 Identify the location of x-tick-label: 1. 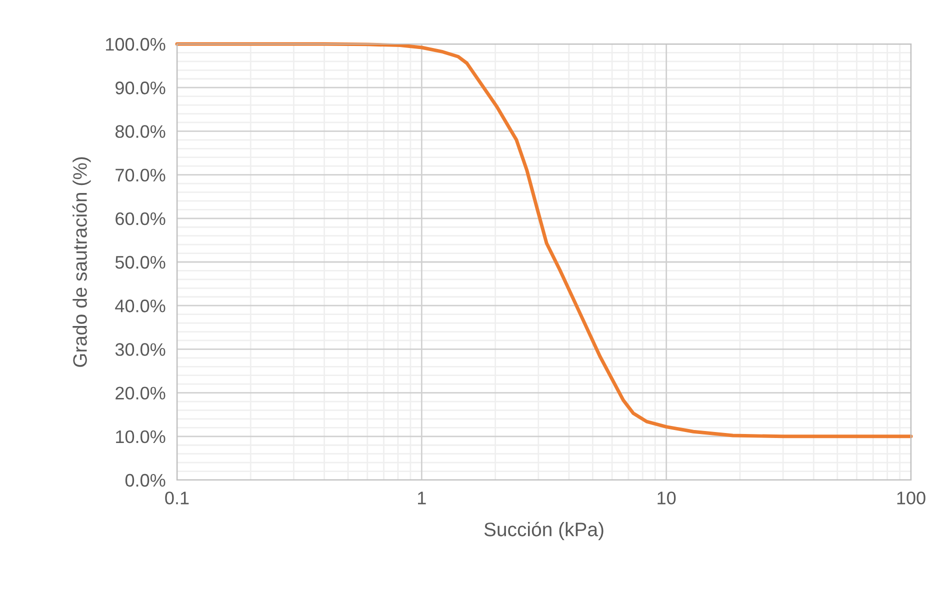
(422, 498).